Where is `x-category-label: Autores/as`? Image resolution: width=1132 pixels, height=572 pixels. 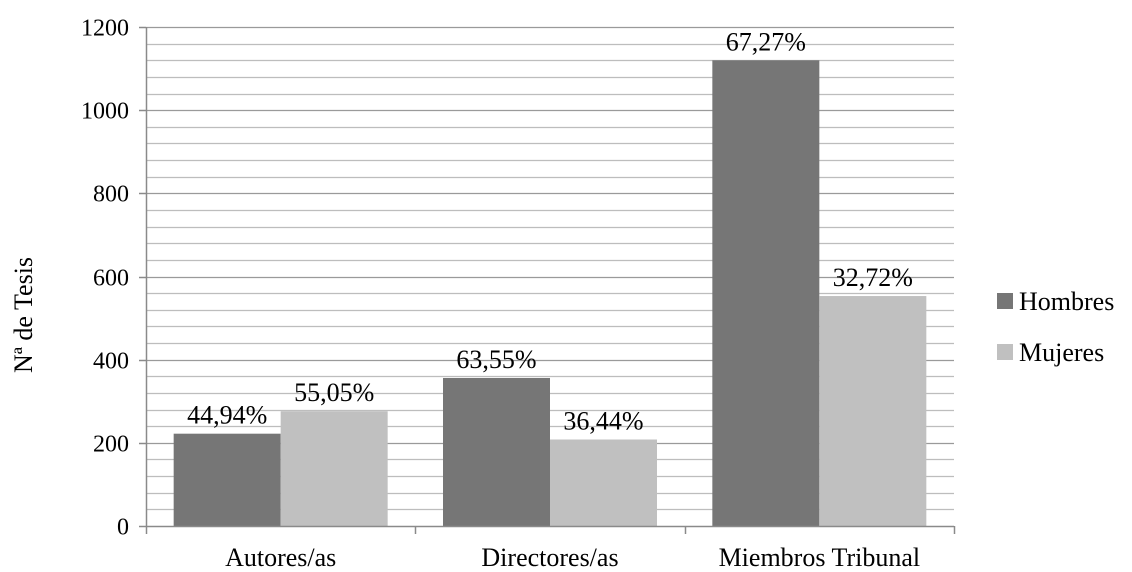
x-category-label: Autores/as is located at coordinates (280, 557).